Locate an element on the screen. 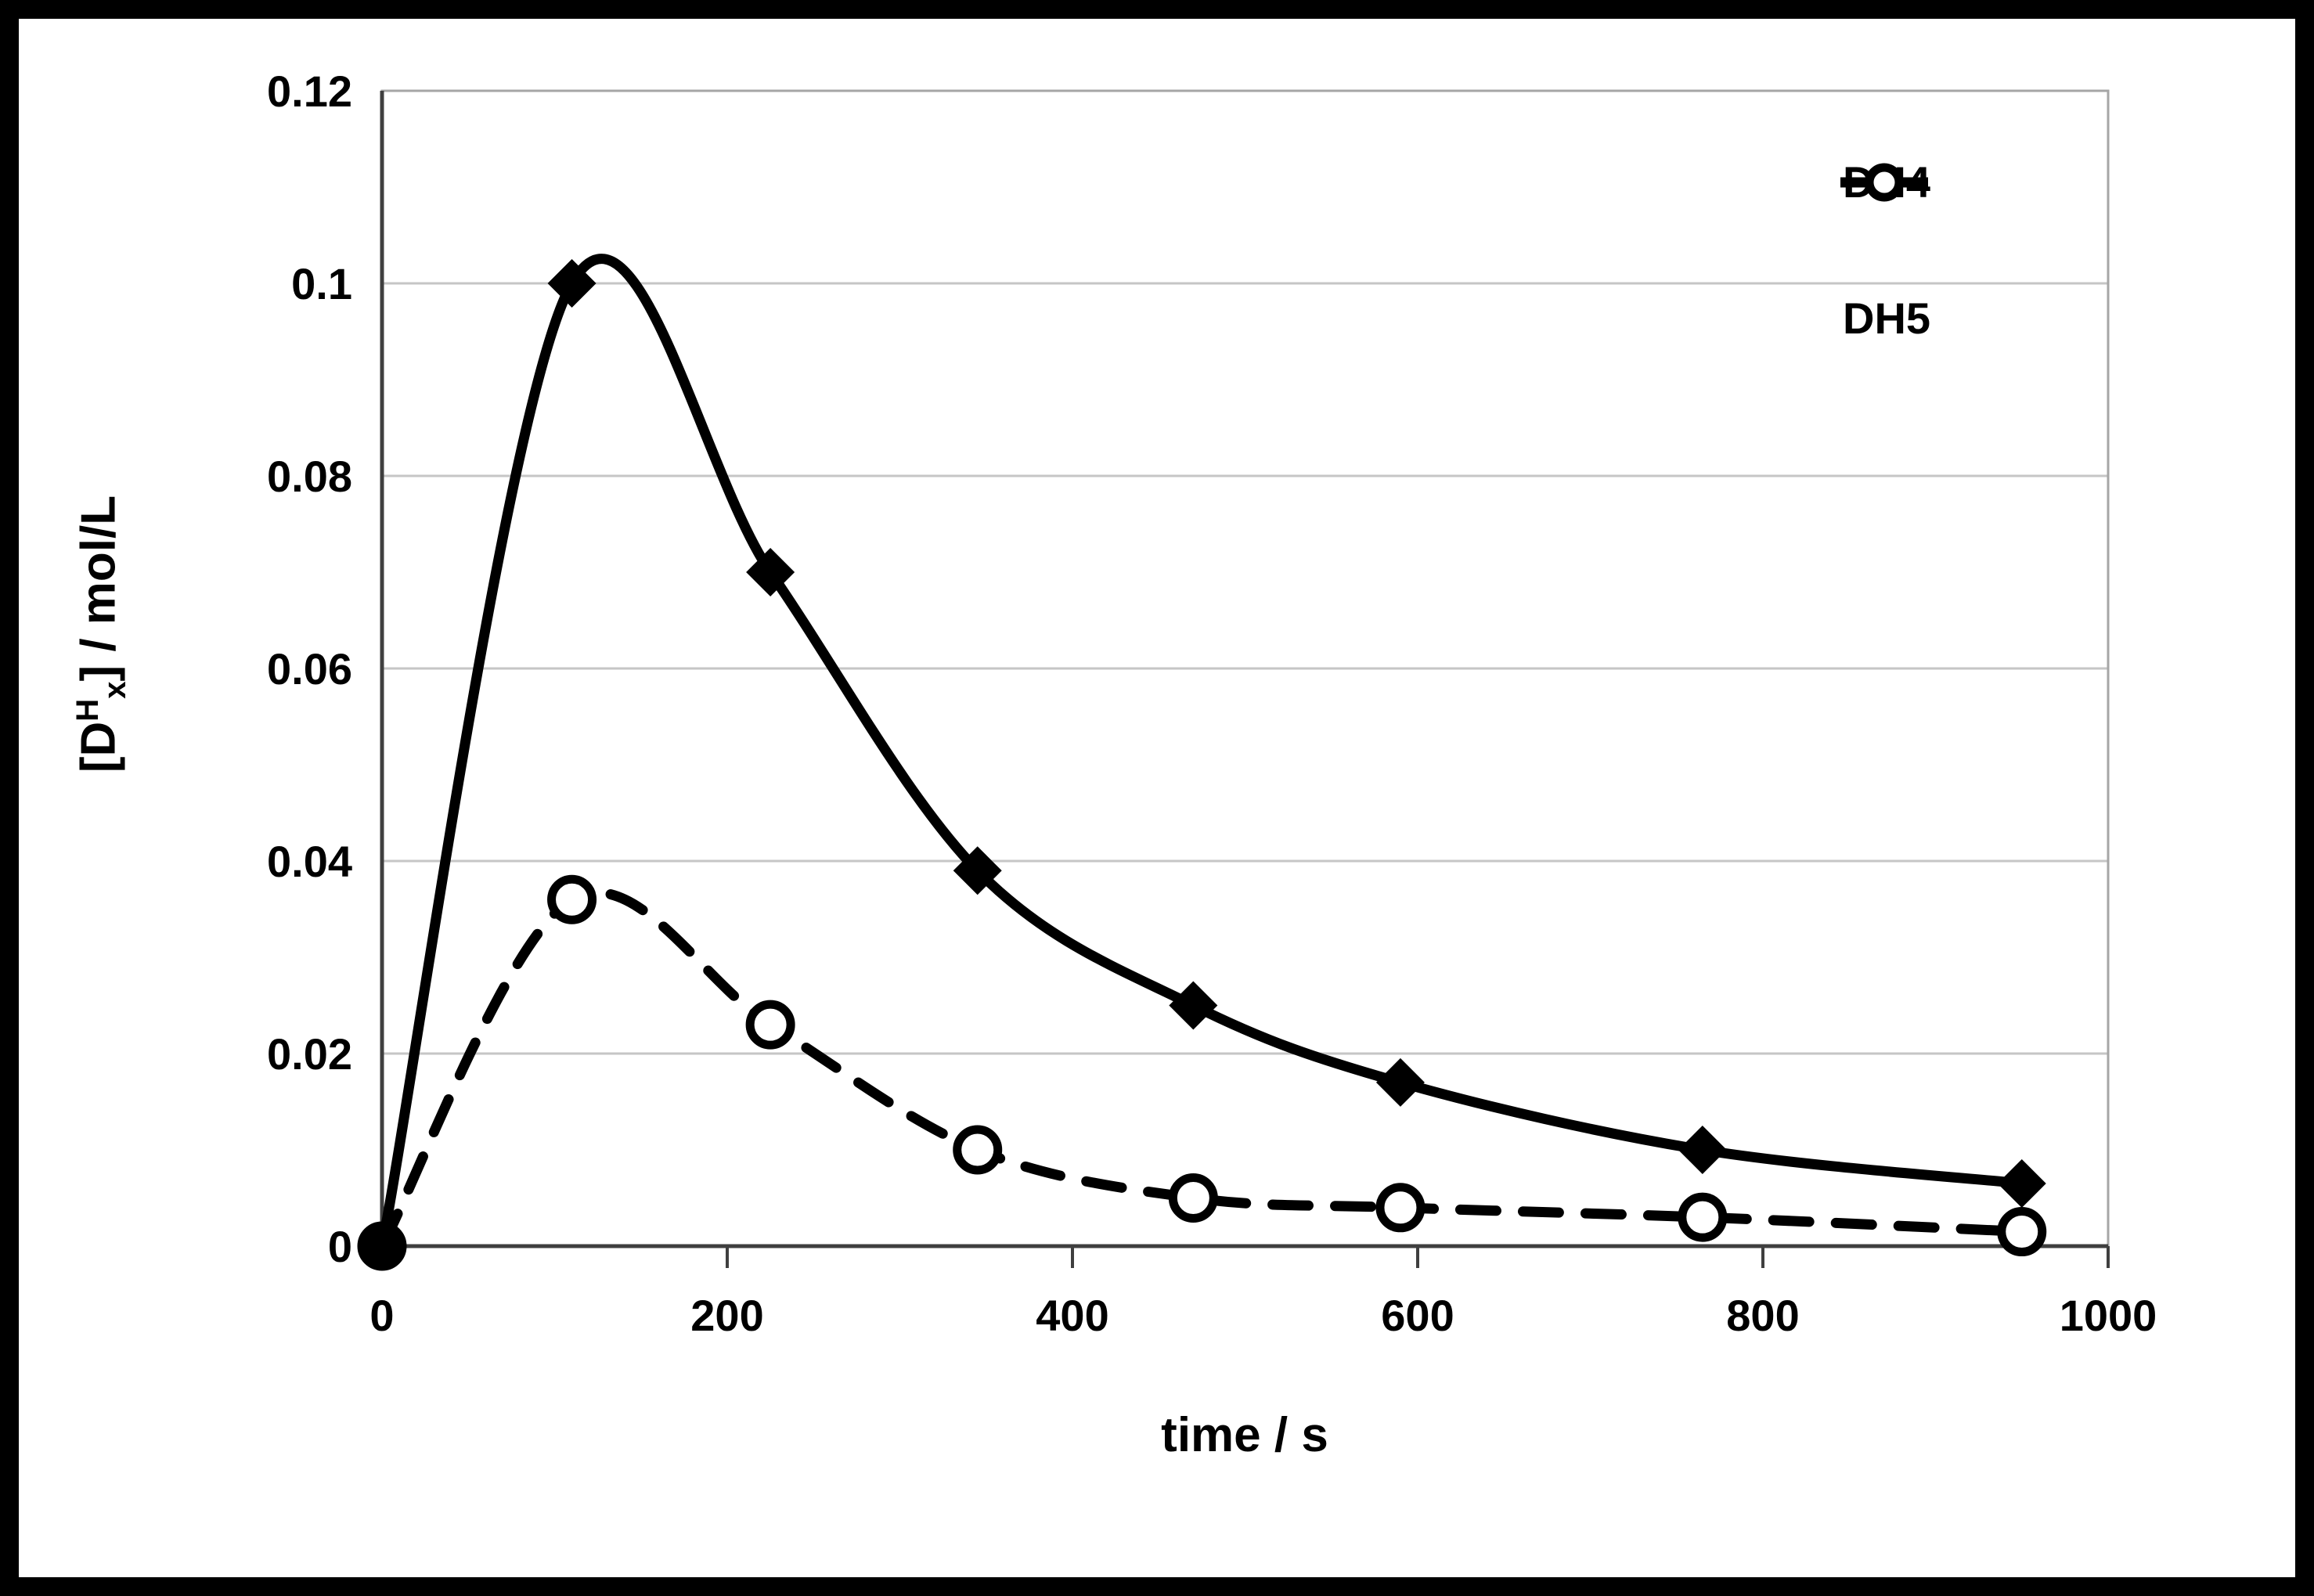 This screenshot has width=2314, height=1596. y-tick-label-0.04: 0.04 is located at coordinates (309, 861).